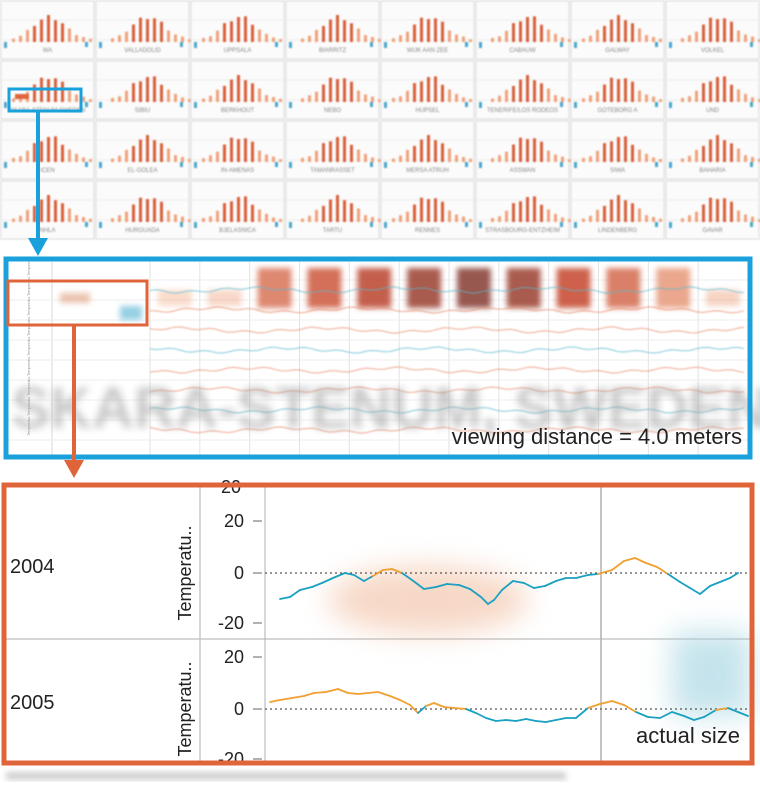  I want to click on selected-station-marker, so click(22, 96).